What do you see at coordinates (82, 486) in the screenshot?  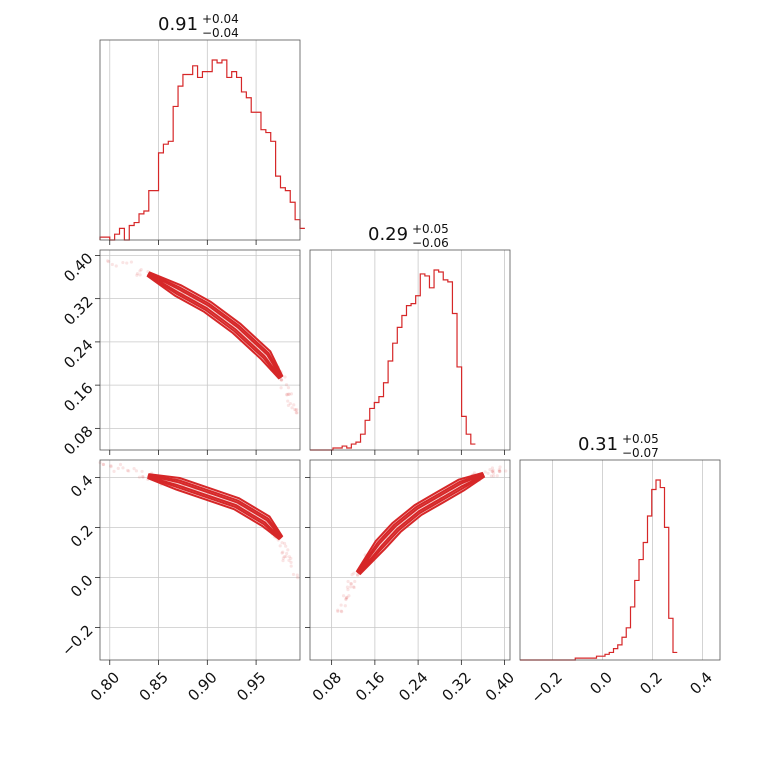 I see `y-tick-label-2-3: 0.4` at bounding box center [82, 486].